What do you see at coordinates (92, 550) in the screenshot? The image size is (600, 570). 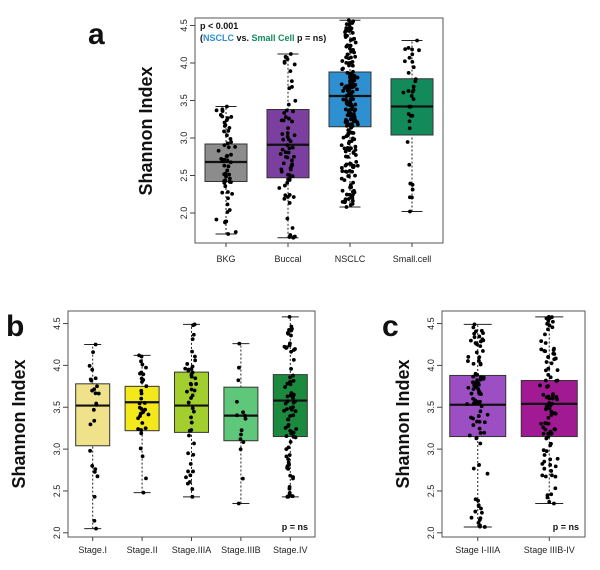 I see `x-tick-label: Stage.I` at bounding box center [92, 550].